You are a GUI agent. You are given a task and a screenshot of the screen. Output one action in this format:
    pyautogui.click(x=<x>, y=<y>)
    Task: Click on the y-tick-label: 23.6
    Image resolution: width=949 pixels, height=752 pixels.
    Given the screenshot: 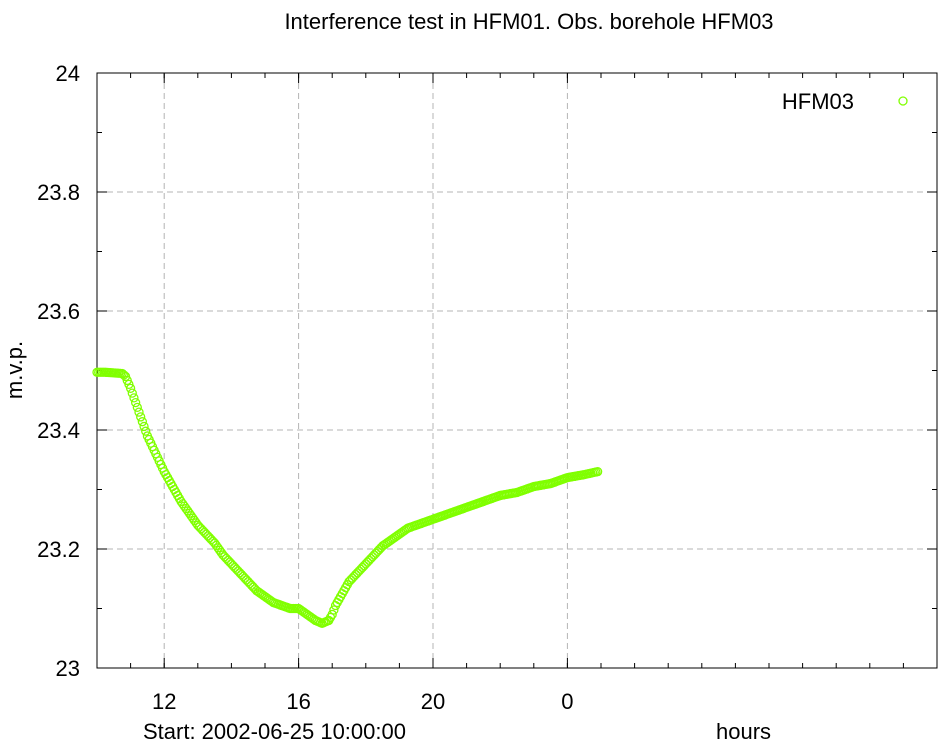 What is the action you would take?
    pyautogui.click(x=58, y=311)
    